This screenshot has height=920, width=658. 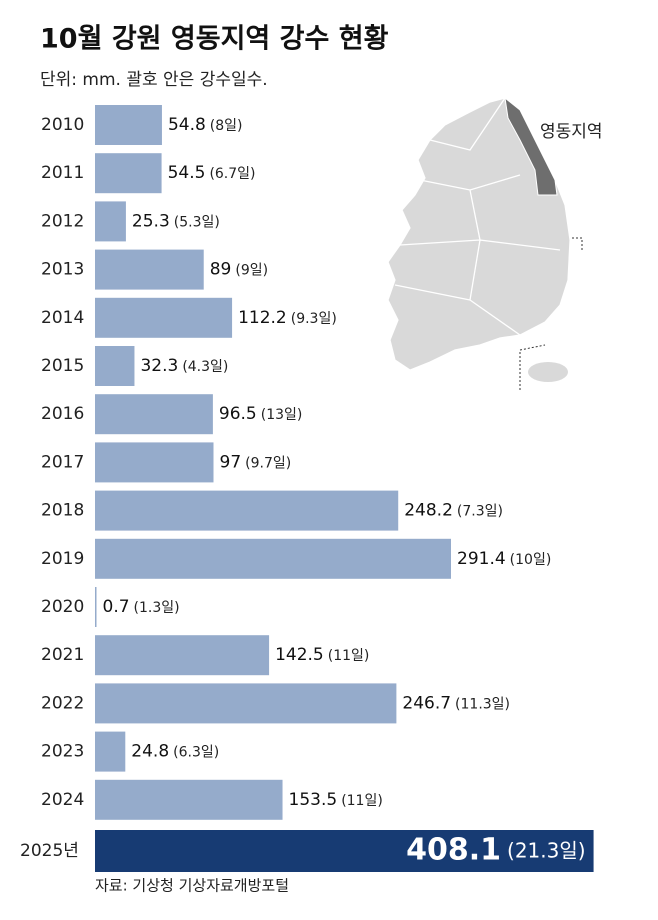 I want to click on value-label: 246.7, so click(x=426, y=703).